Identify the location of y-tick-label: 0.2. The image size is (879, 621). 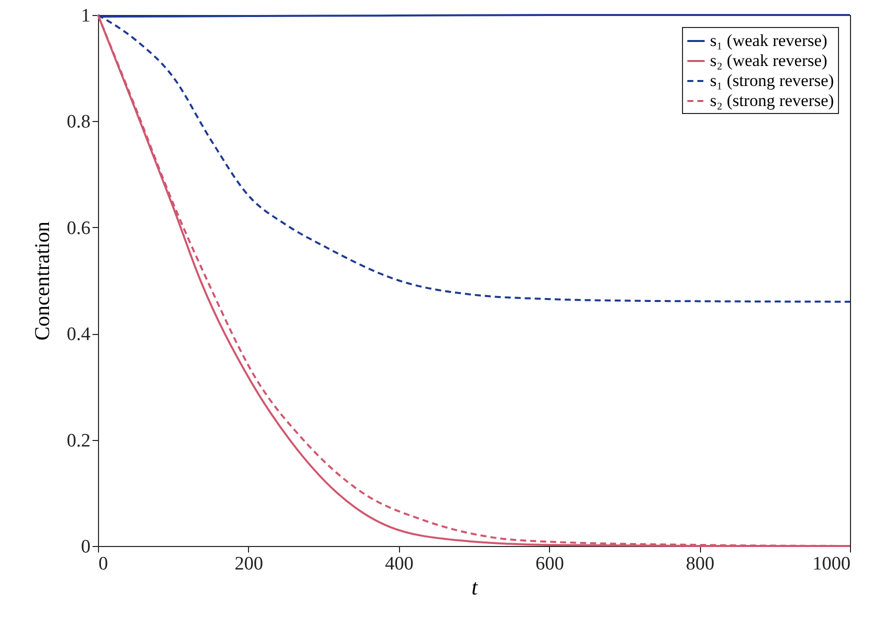
(78, 441).